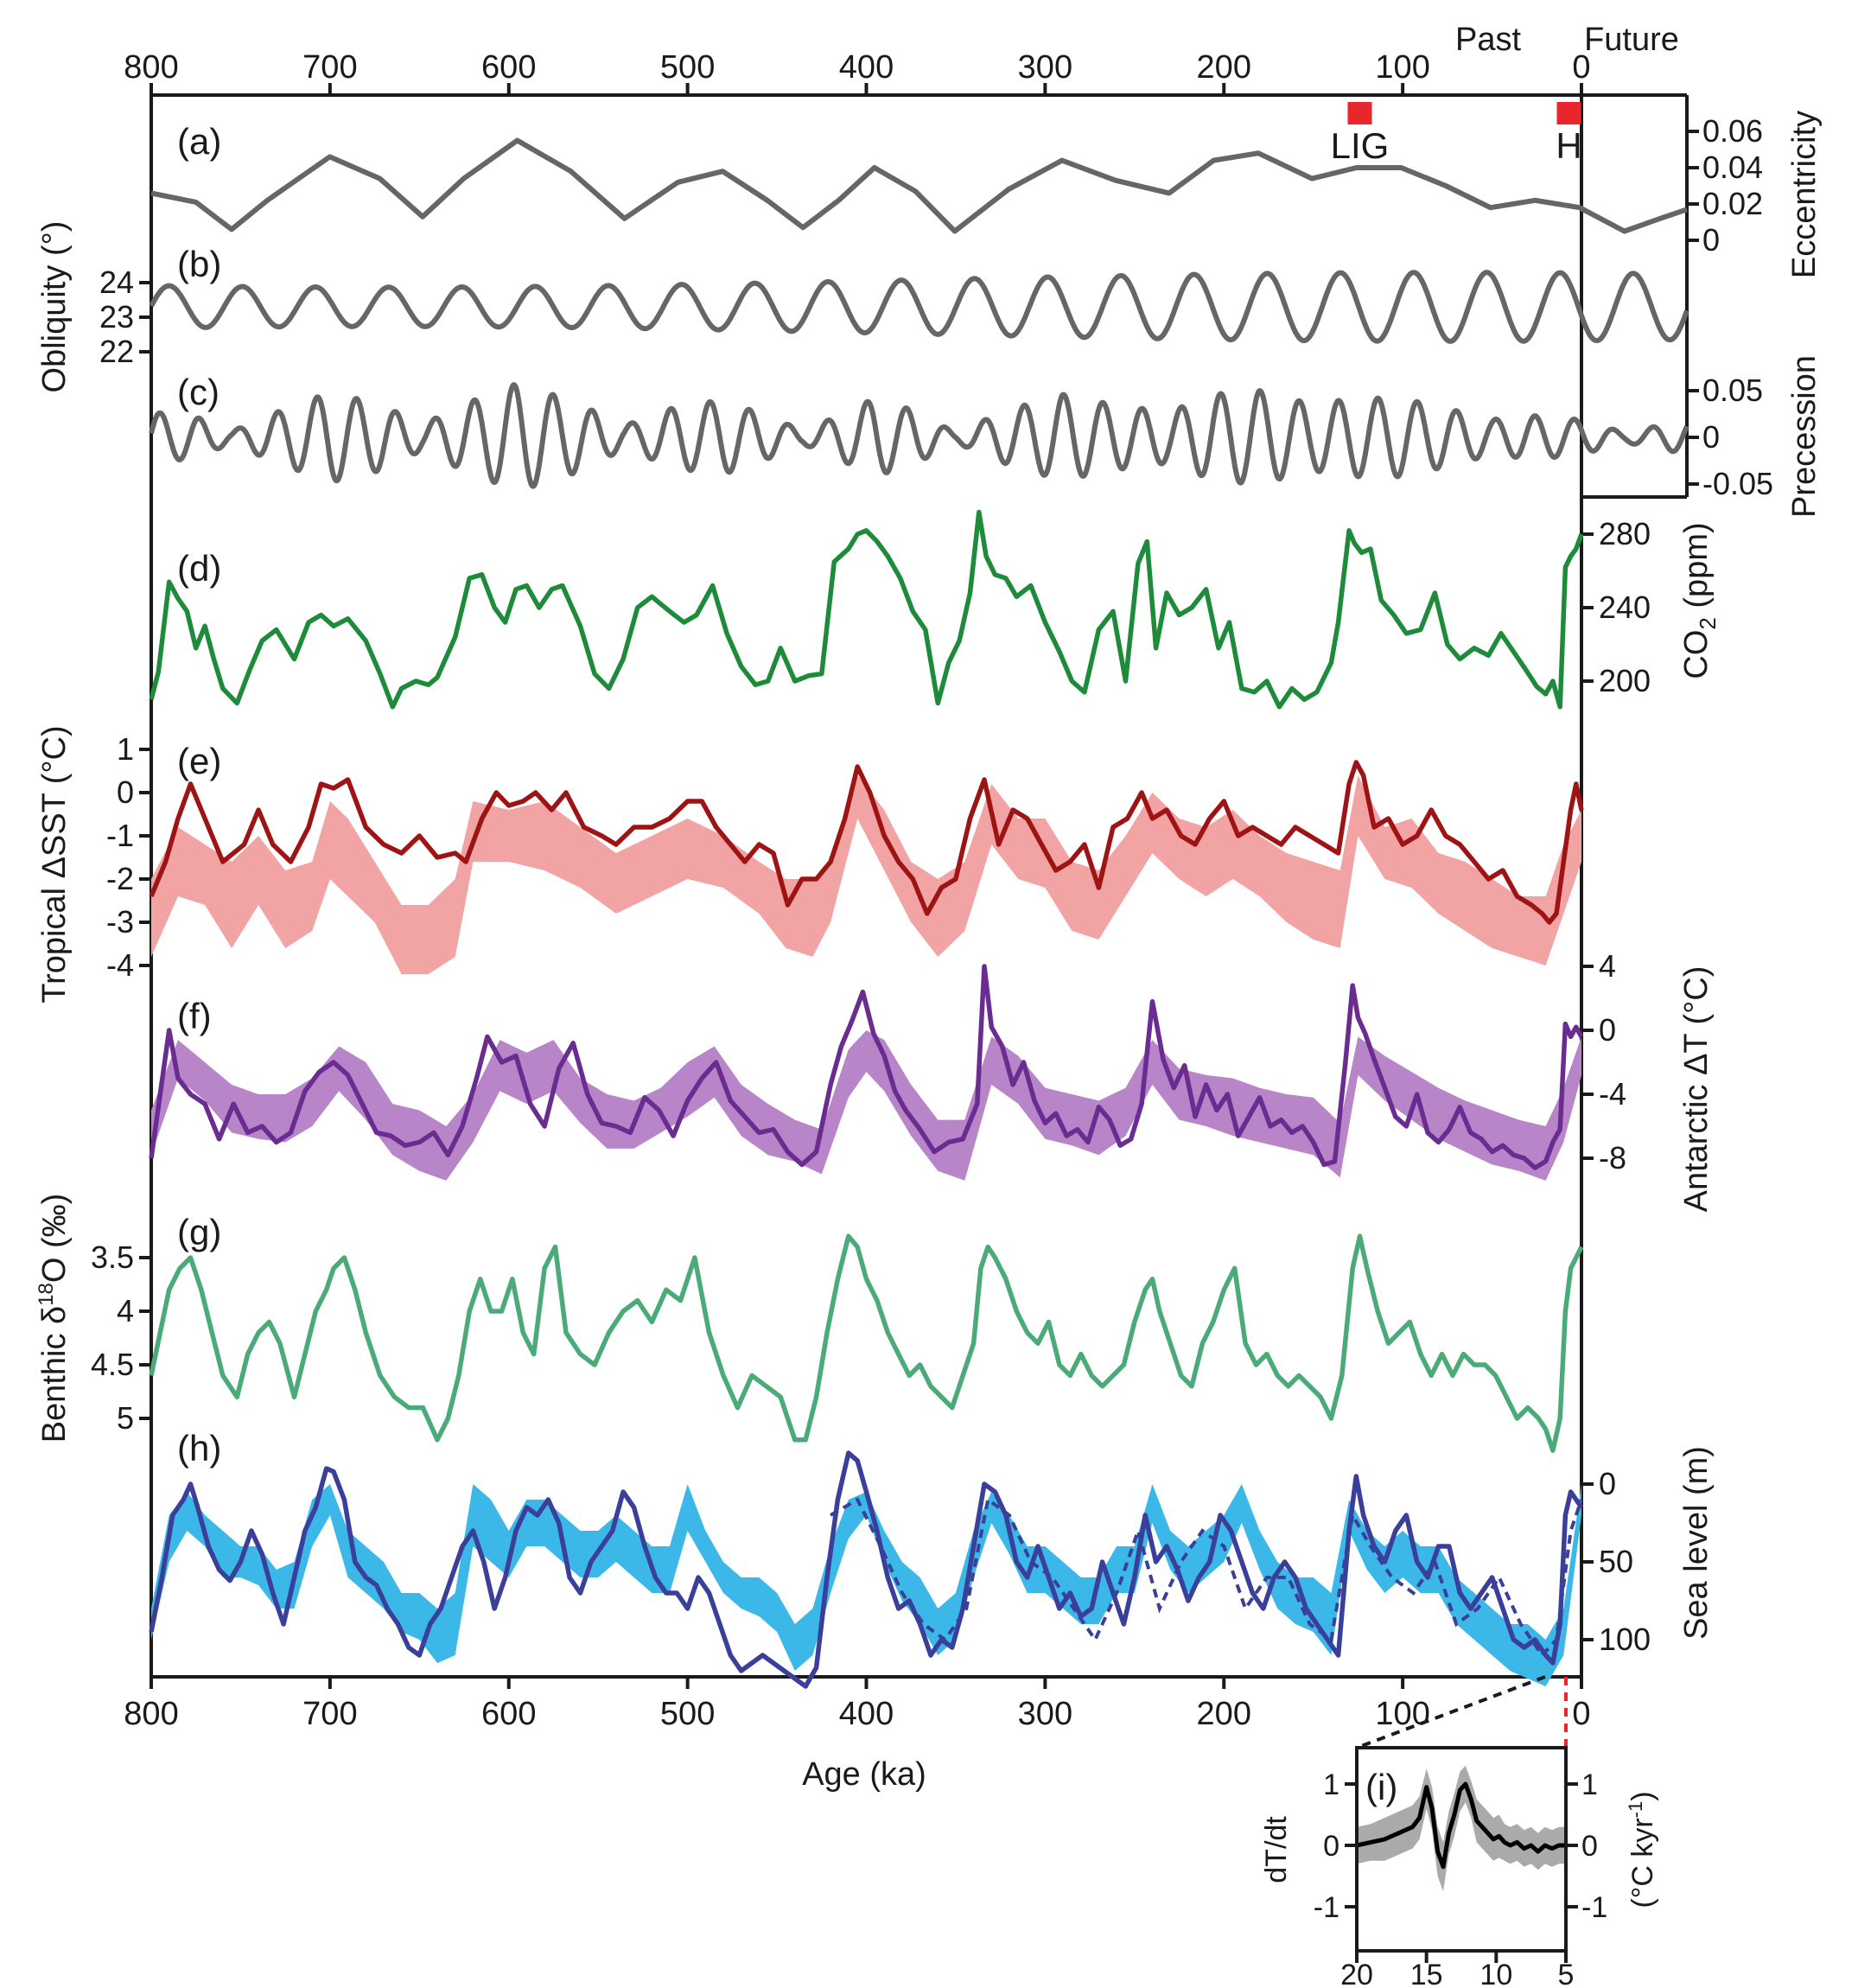 The height and width of the screenshot is (1988, 1858). What do you see at coordinates (1607, 1483) in the screenshot?
I see `sea-level-tick-label: 0` at bounding box center [1607, 1483].